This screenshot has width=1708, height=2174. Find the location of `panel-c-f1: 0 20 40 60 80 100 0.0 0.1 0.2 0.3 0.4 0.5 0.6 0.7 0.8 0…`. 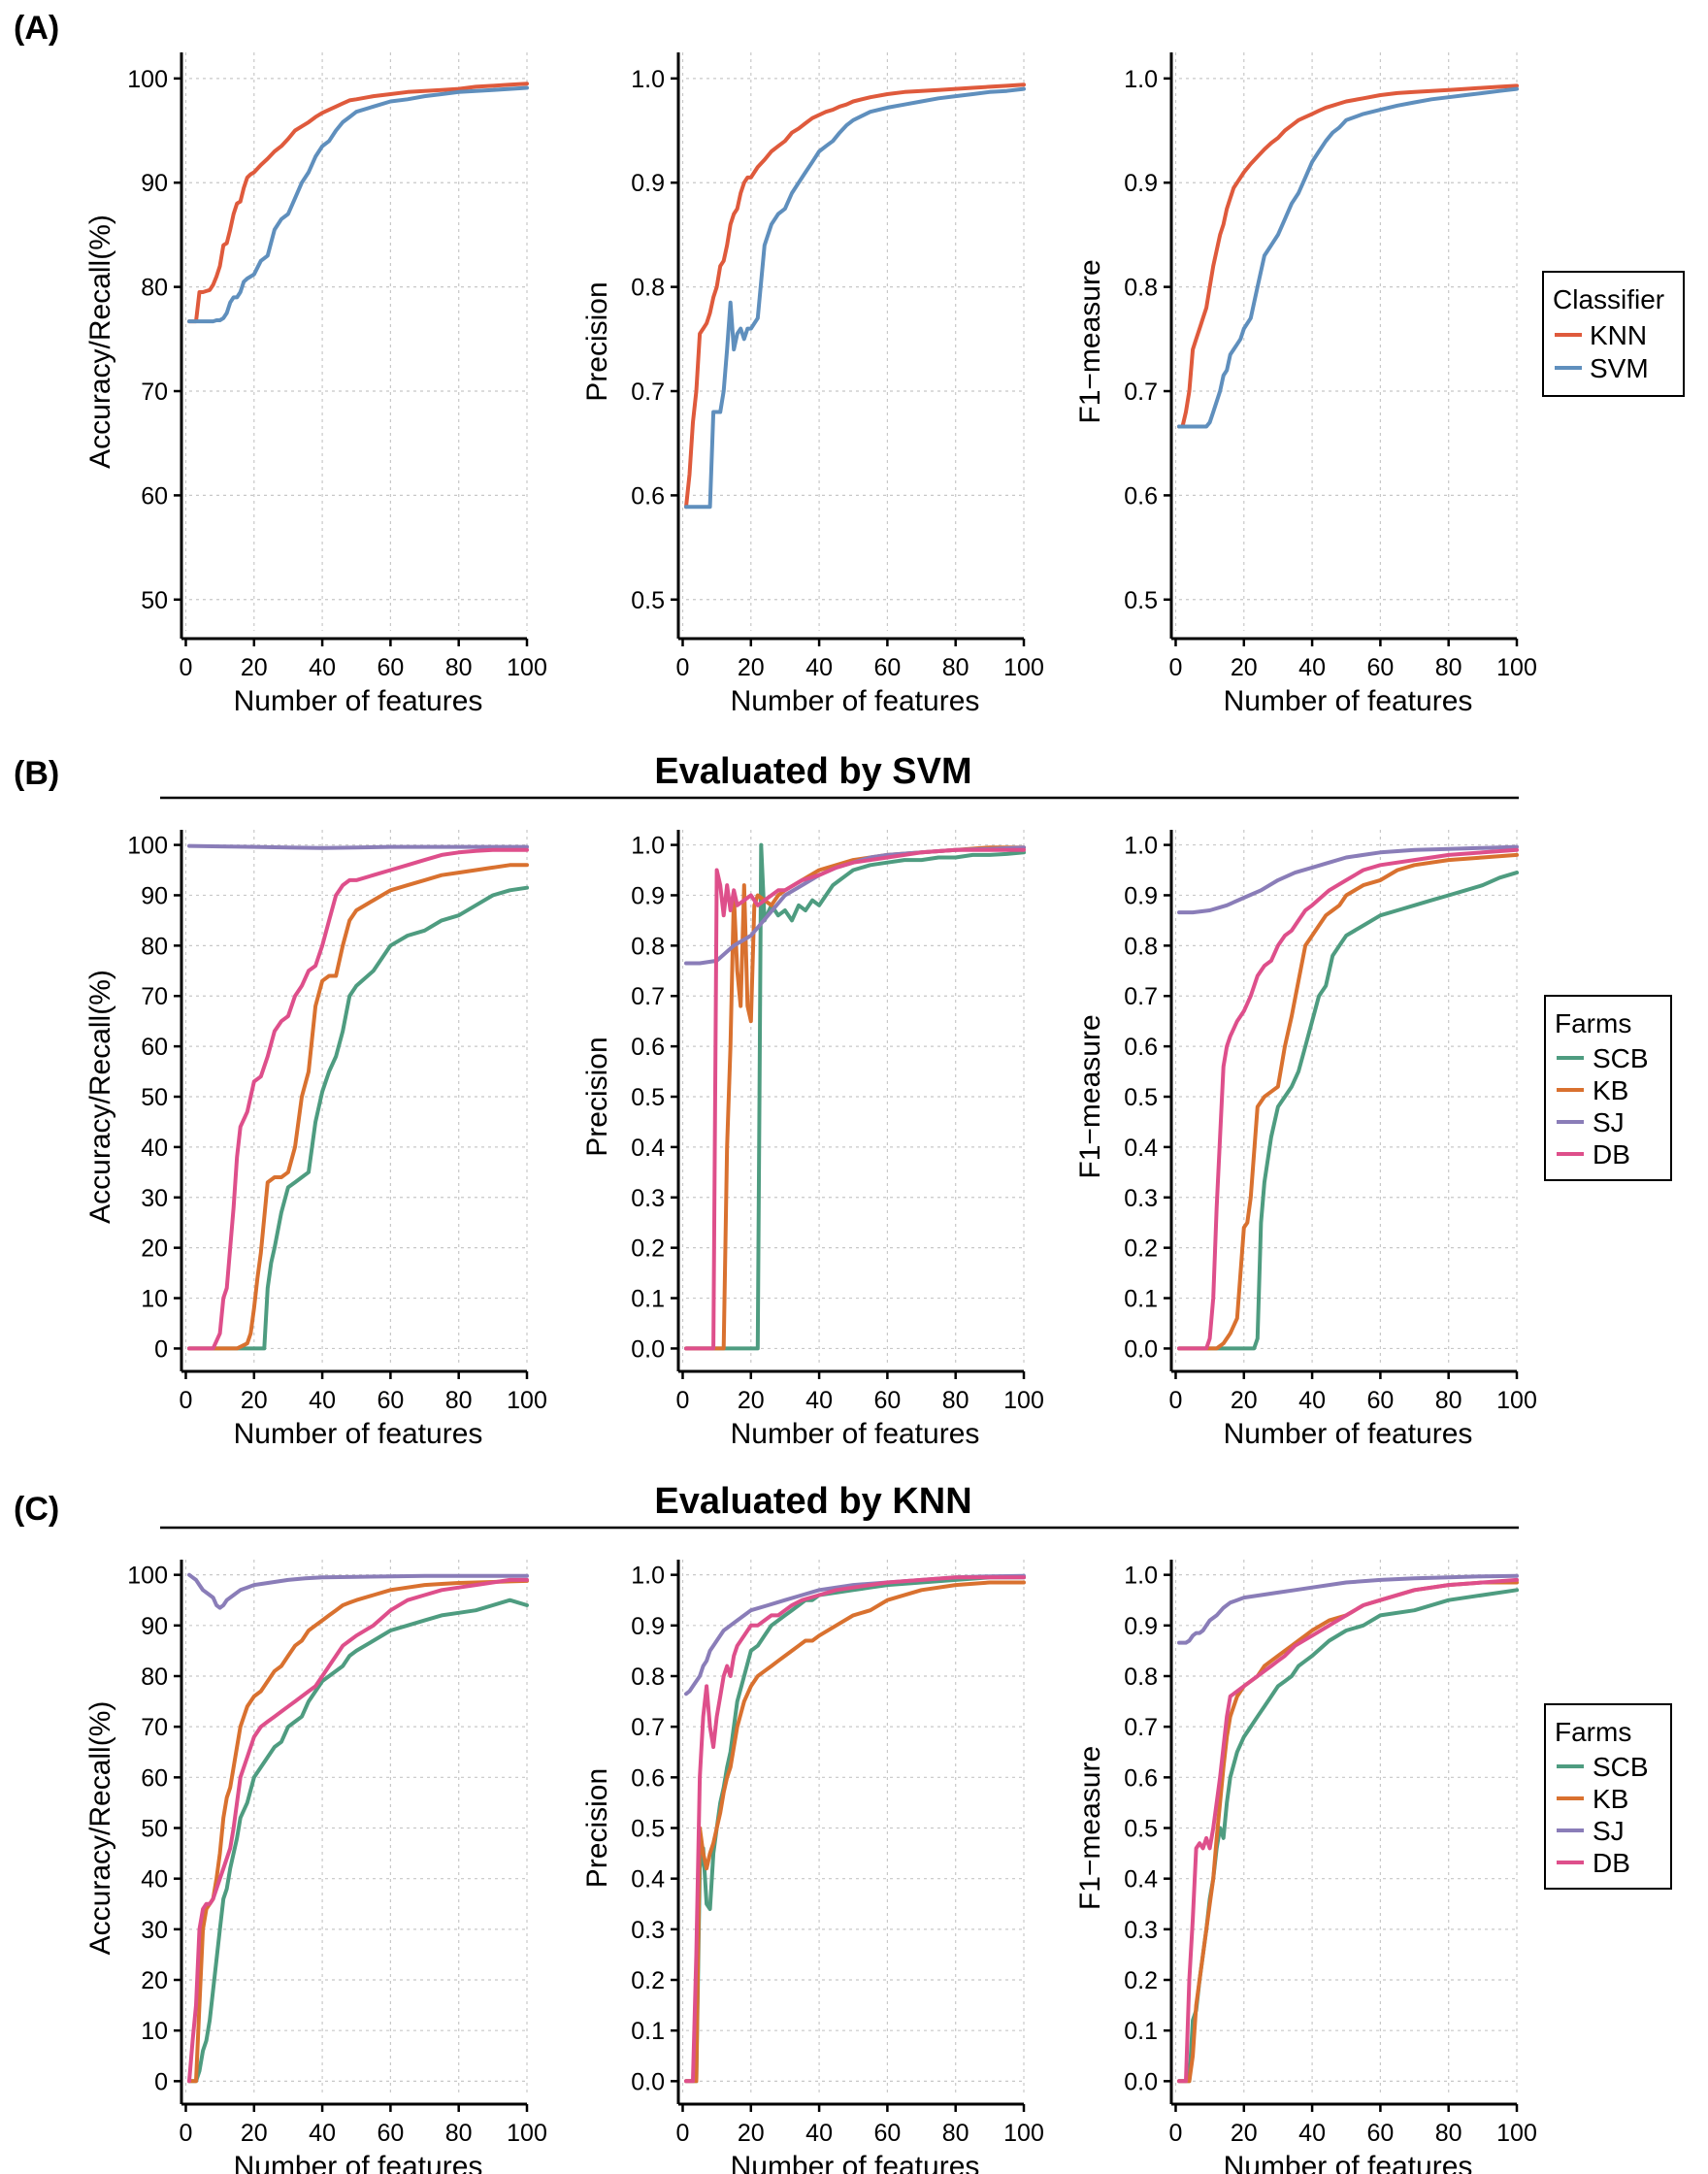

panel-c-f1: 0 20 40 60 80 100 0.0 0.1 0.2 0.3 0.4 0.5 0.6 0.7 0.8 0… is located at coordinates (1305, 1867).